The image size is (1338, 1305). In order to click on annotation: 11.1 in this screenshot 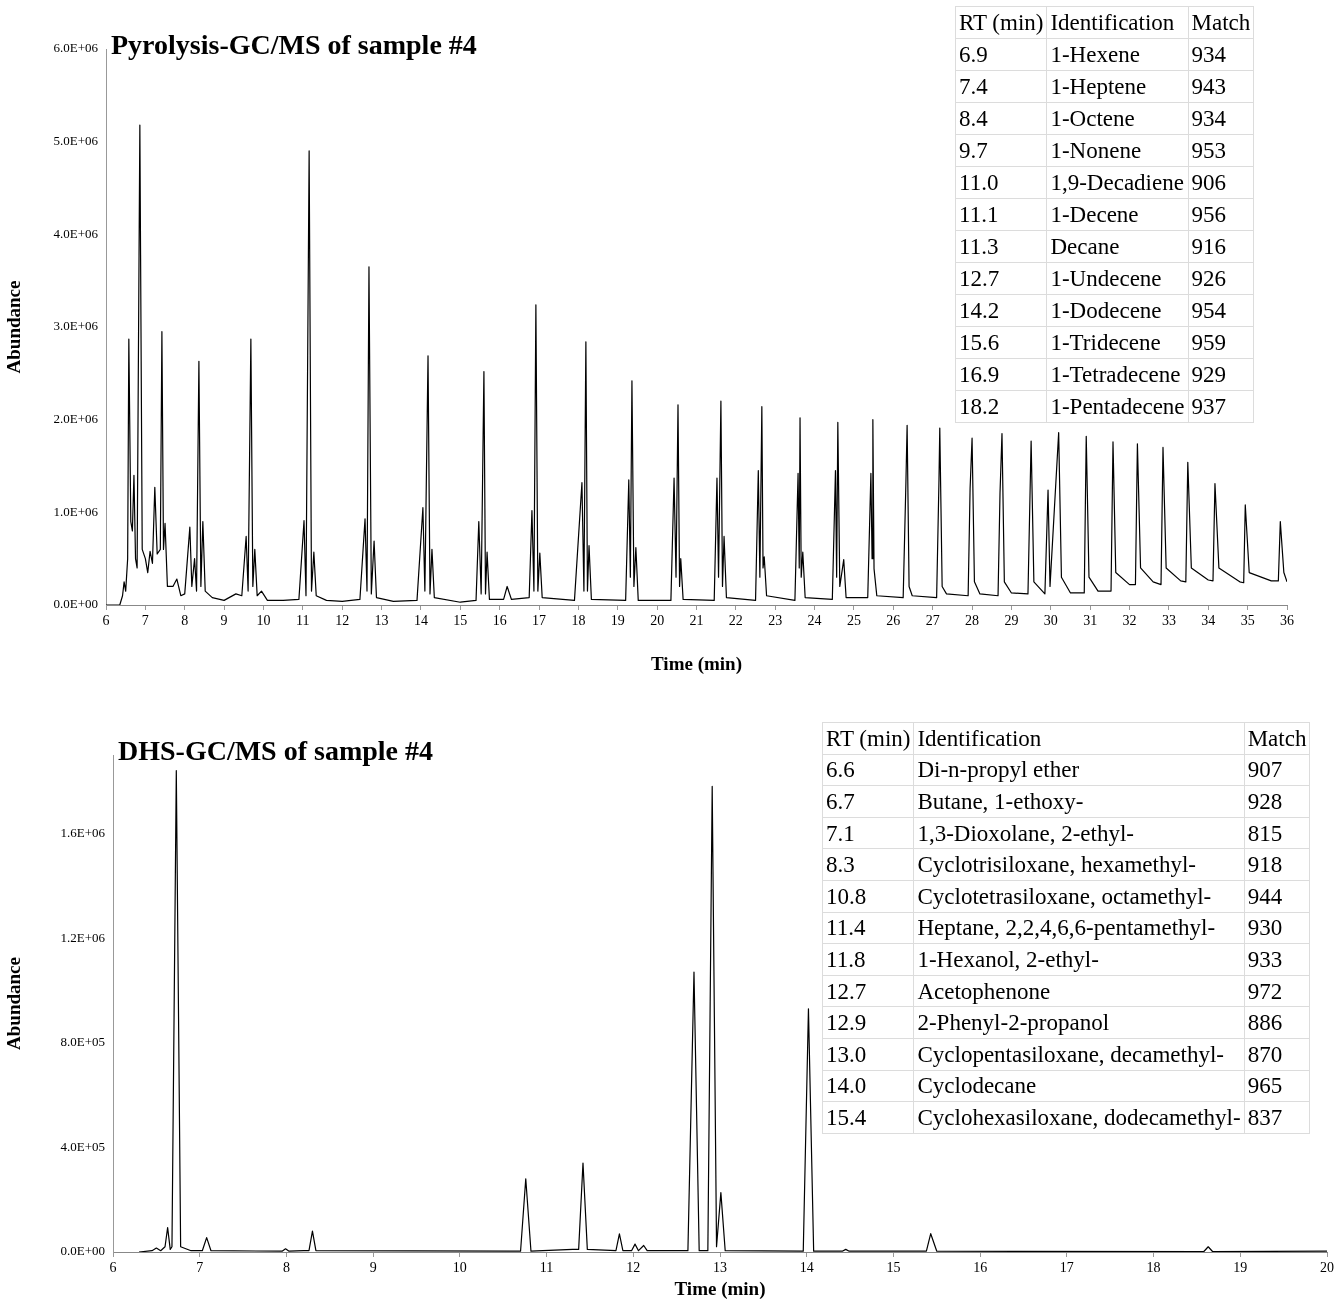, I will do `click(1001, 214)`.